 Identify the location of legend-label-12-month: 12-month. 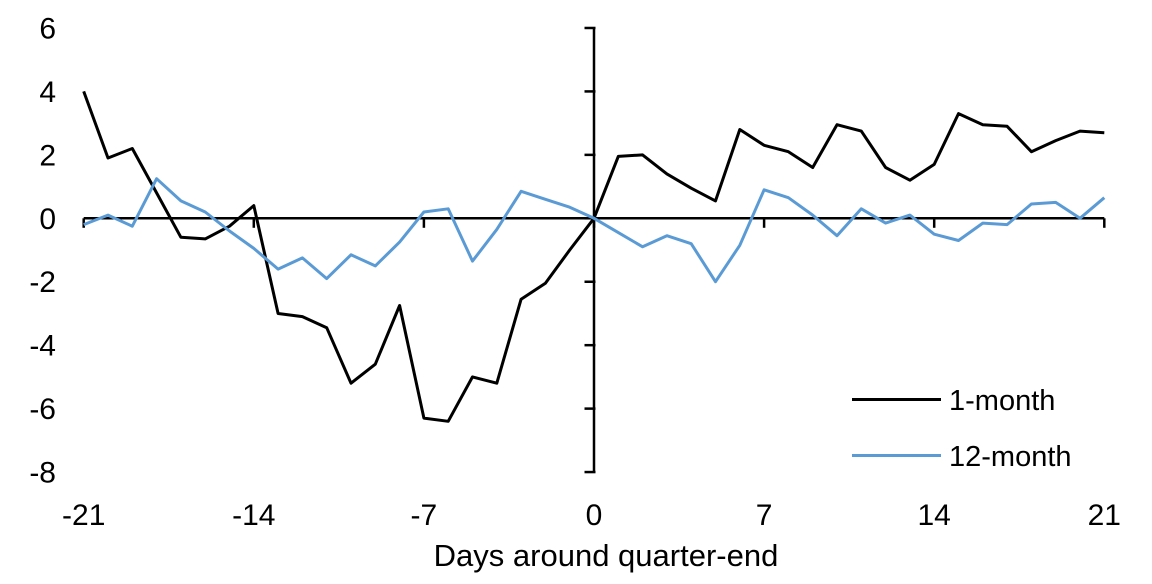
(1010, 457).